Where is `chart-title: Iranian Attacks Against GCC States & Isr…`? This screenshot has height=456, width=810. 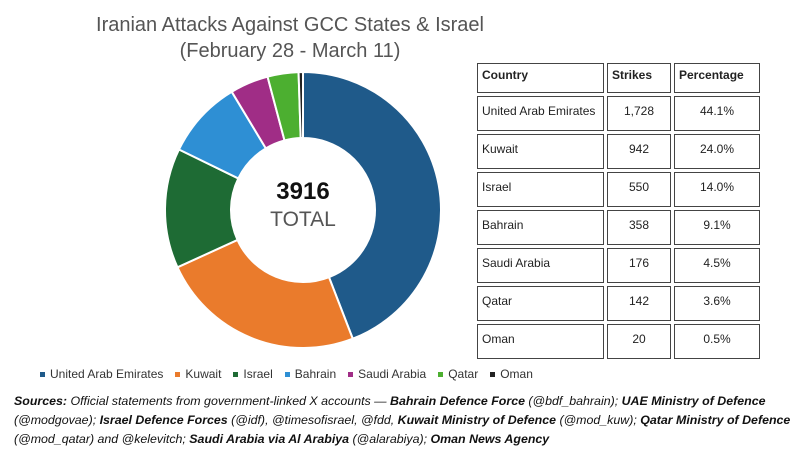
chart-title: Iranian Attacks Against GCC States & Isr… is located at coordinates (290, 38).